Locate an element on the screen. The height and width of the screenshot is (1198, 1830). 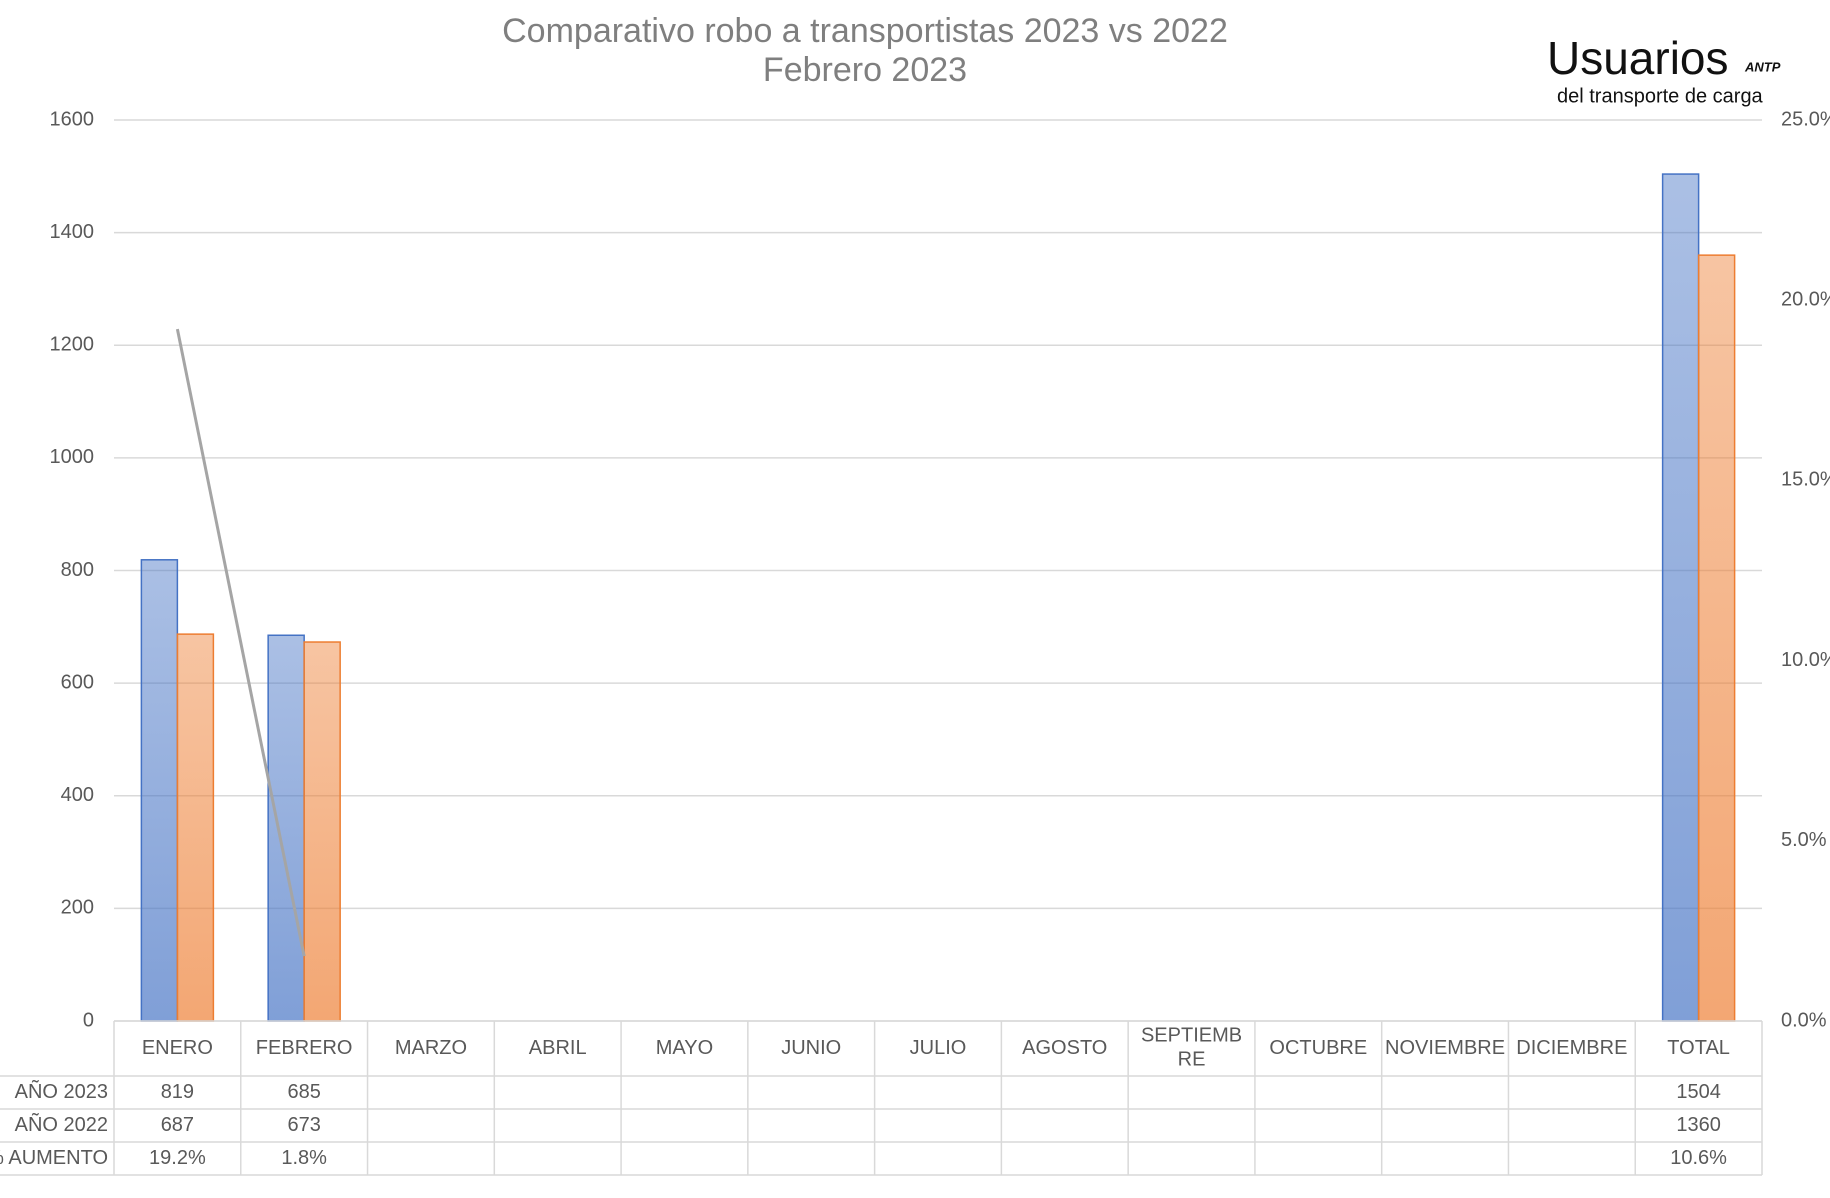
table-value: 687 is located at coordinates (177, 1125).